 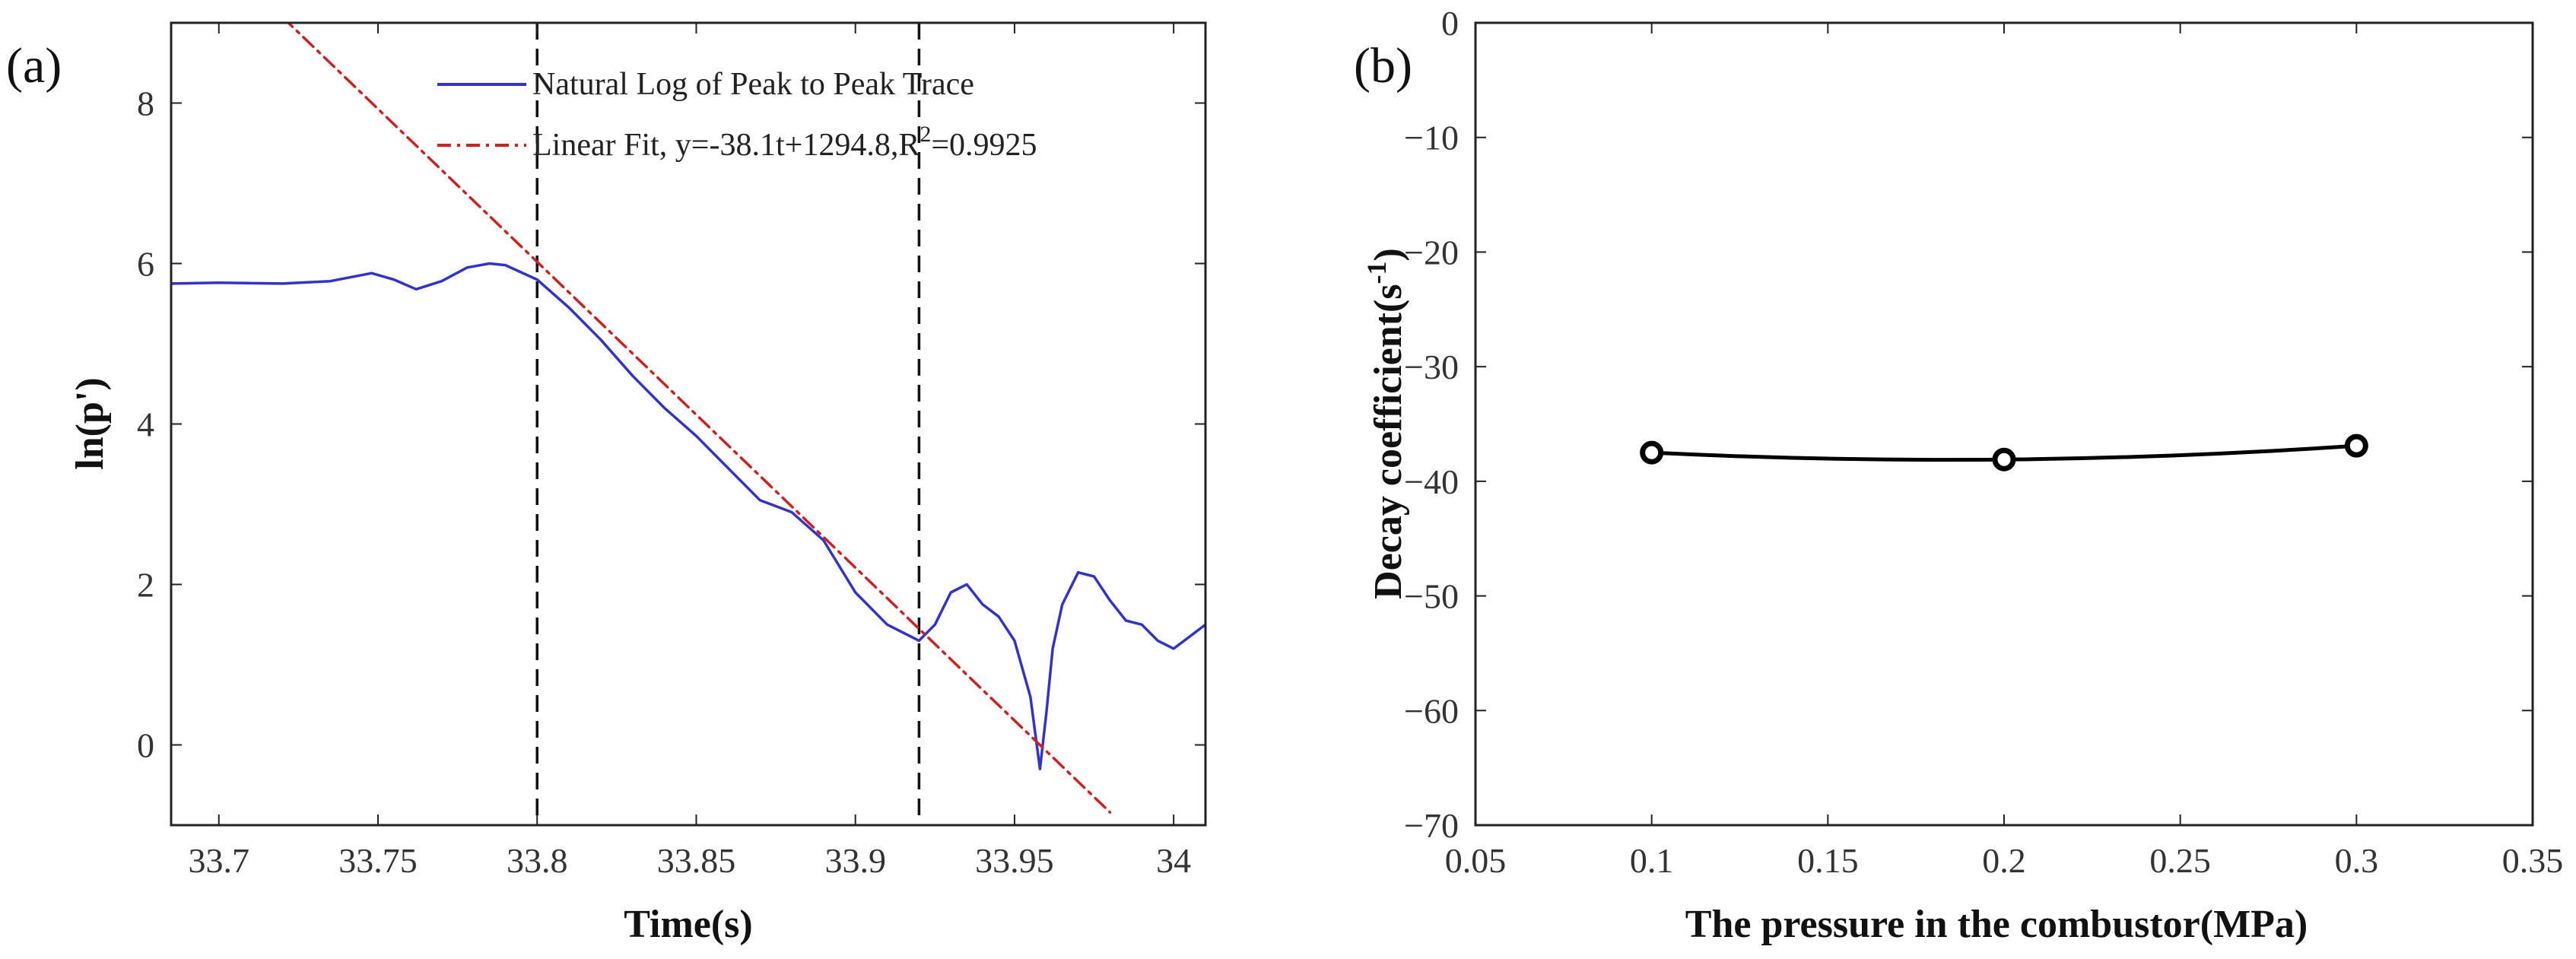 I want to click on a-y-tick-label: 0, so click(x=145, y=745).